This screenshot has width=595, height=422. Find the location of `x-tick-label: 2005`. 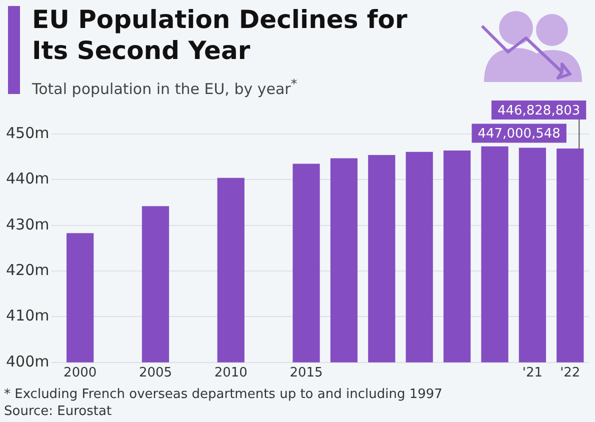

x-tick-label: 2005 is located at coordinates (155, 373).